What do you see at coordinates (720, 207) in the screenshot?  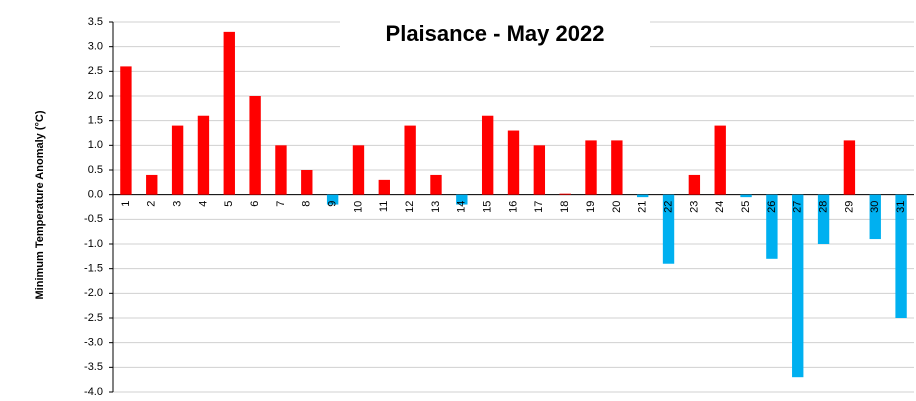 I see `x-tick-label: 24` at bounding box center [720, 207].